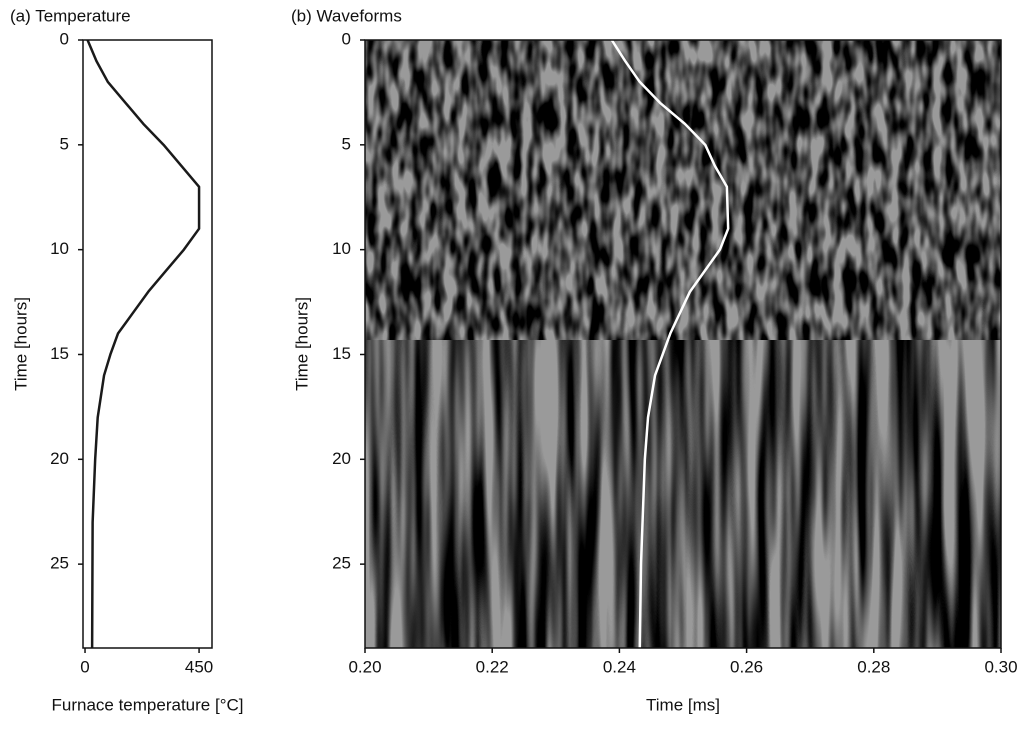 This screenshot has width=1029, height=729. Describe the element at coordinates (683, 704) in the screenshot. I see `x-axis-label: Time [ms]` at that location.